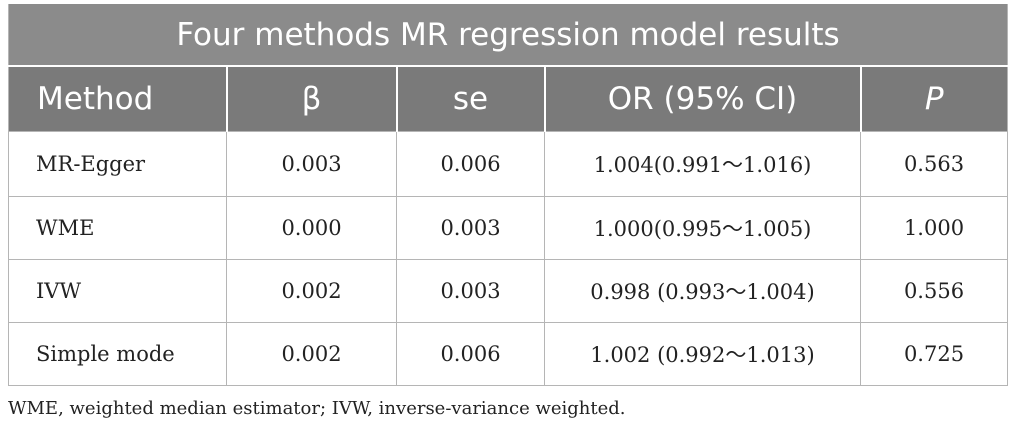  What do you see at coordinates (934, 291) in the screenshot?
I see `cell-p: 0.556` at bounding box center [934, 291].